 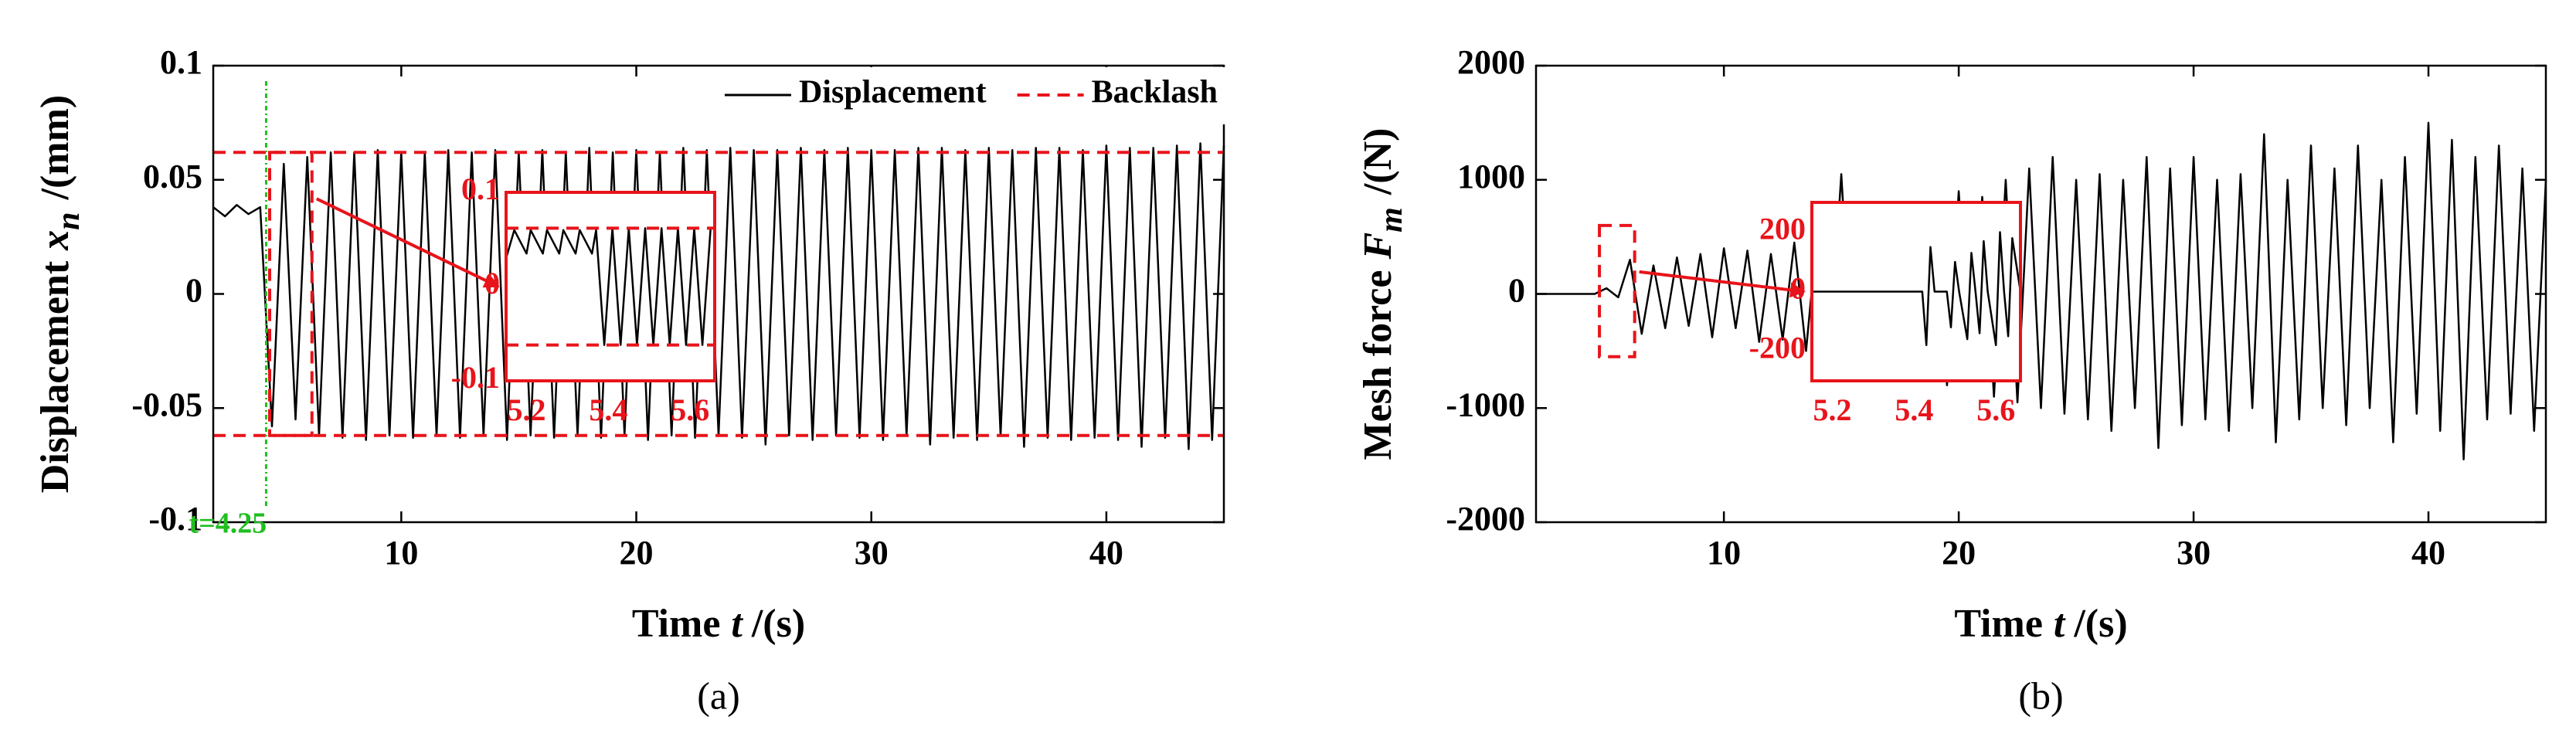 I want to click on y-label-unit: /(N), so click(x=1378, y=162).